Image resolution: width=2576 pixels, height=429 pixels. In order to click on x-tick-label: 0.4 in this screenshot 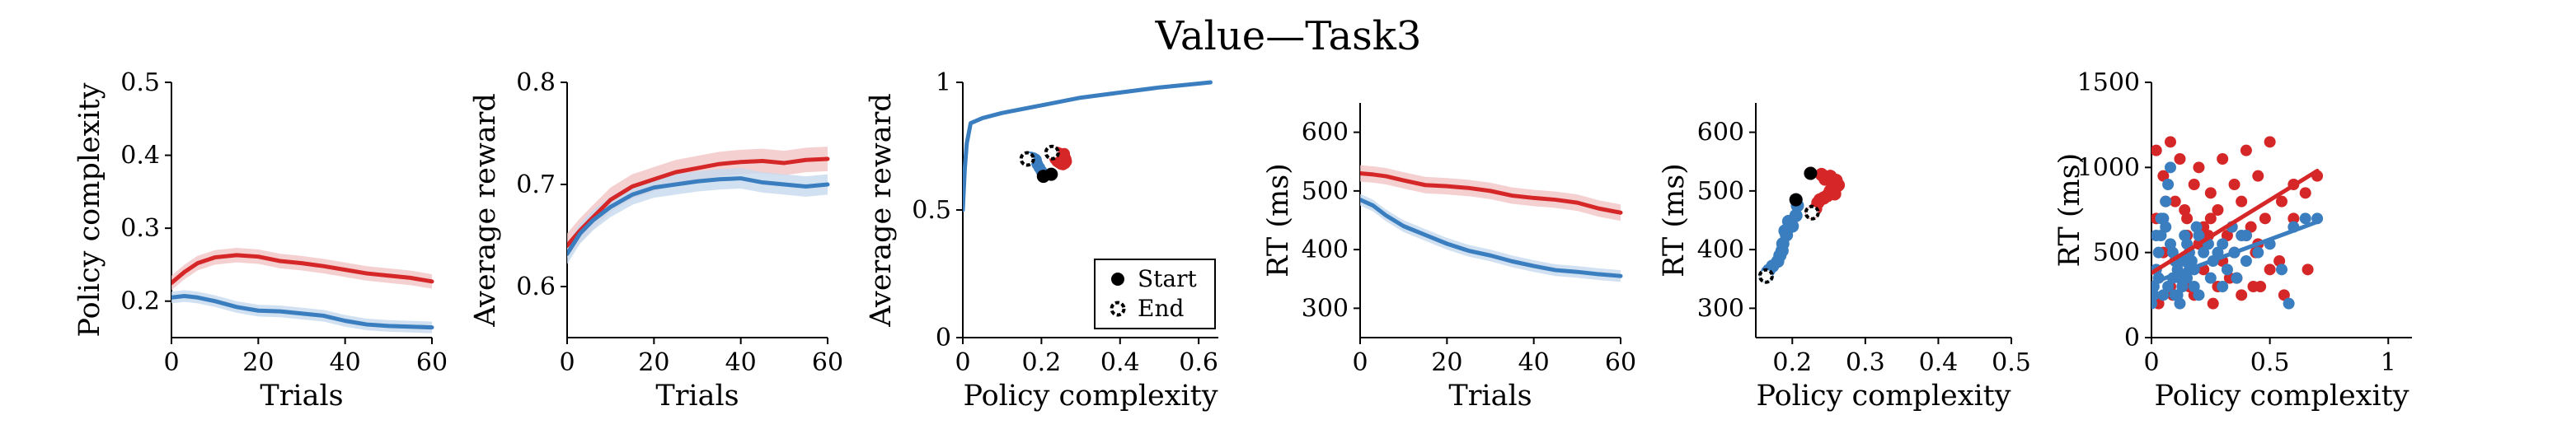, I will do `click(1939, 362)`.